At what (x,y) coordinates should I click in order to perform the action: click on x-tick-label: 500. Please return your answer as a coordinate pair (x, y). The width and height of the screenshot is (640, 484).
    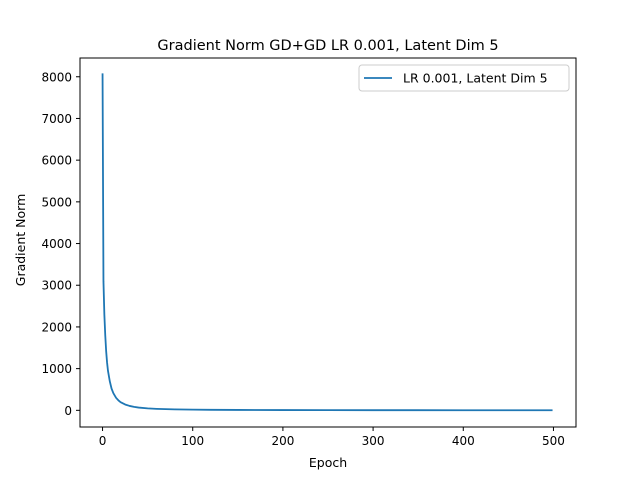
    Looking at the image, I should click on (553, 441).